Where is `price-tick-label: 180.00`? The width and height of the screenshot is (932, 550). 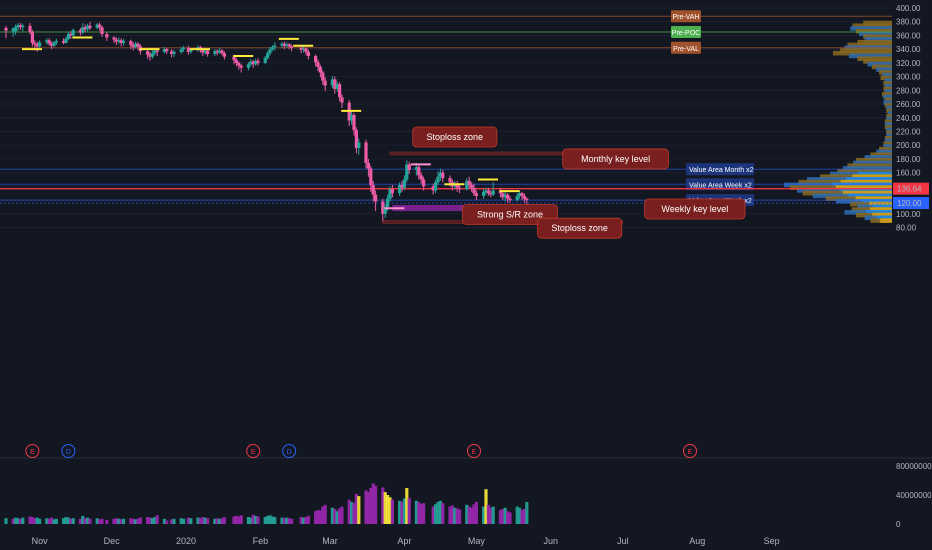 price-tick-label: 180.00 is located at coordinates (908, 159).